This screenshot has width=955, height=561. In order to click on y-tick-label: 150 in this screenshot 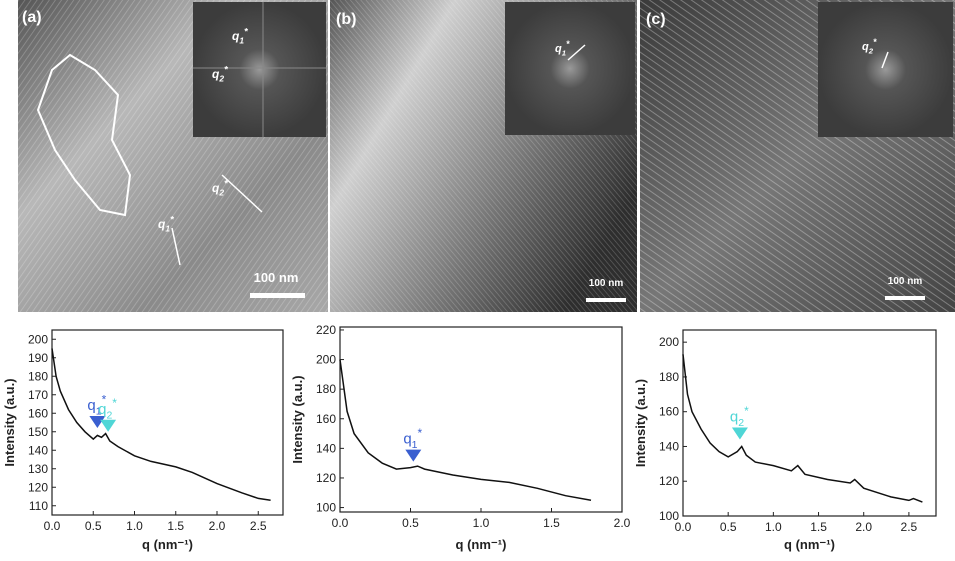, I will do `click(38, 432)`.